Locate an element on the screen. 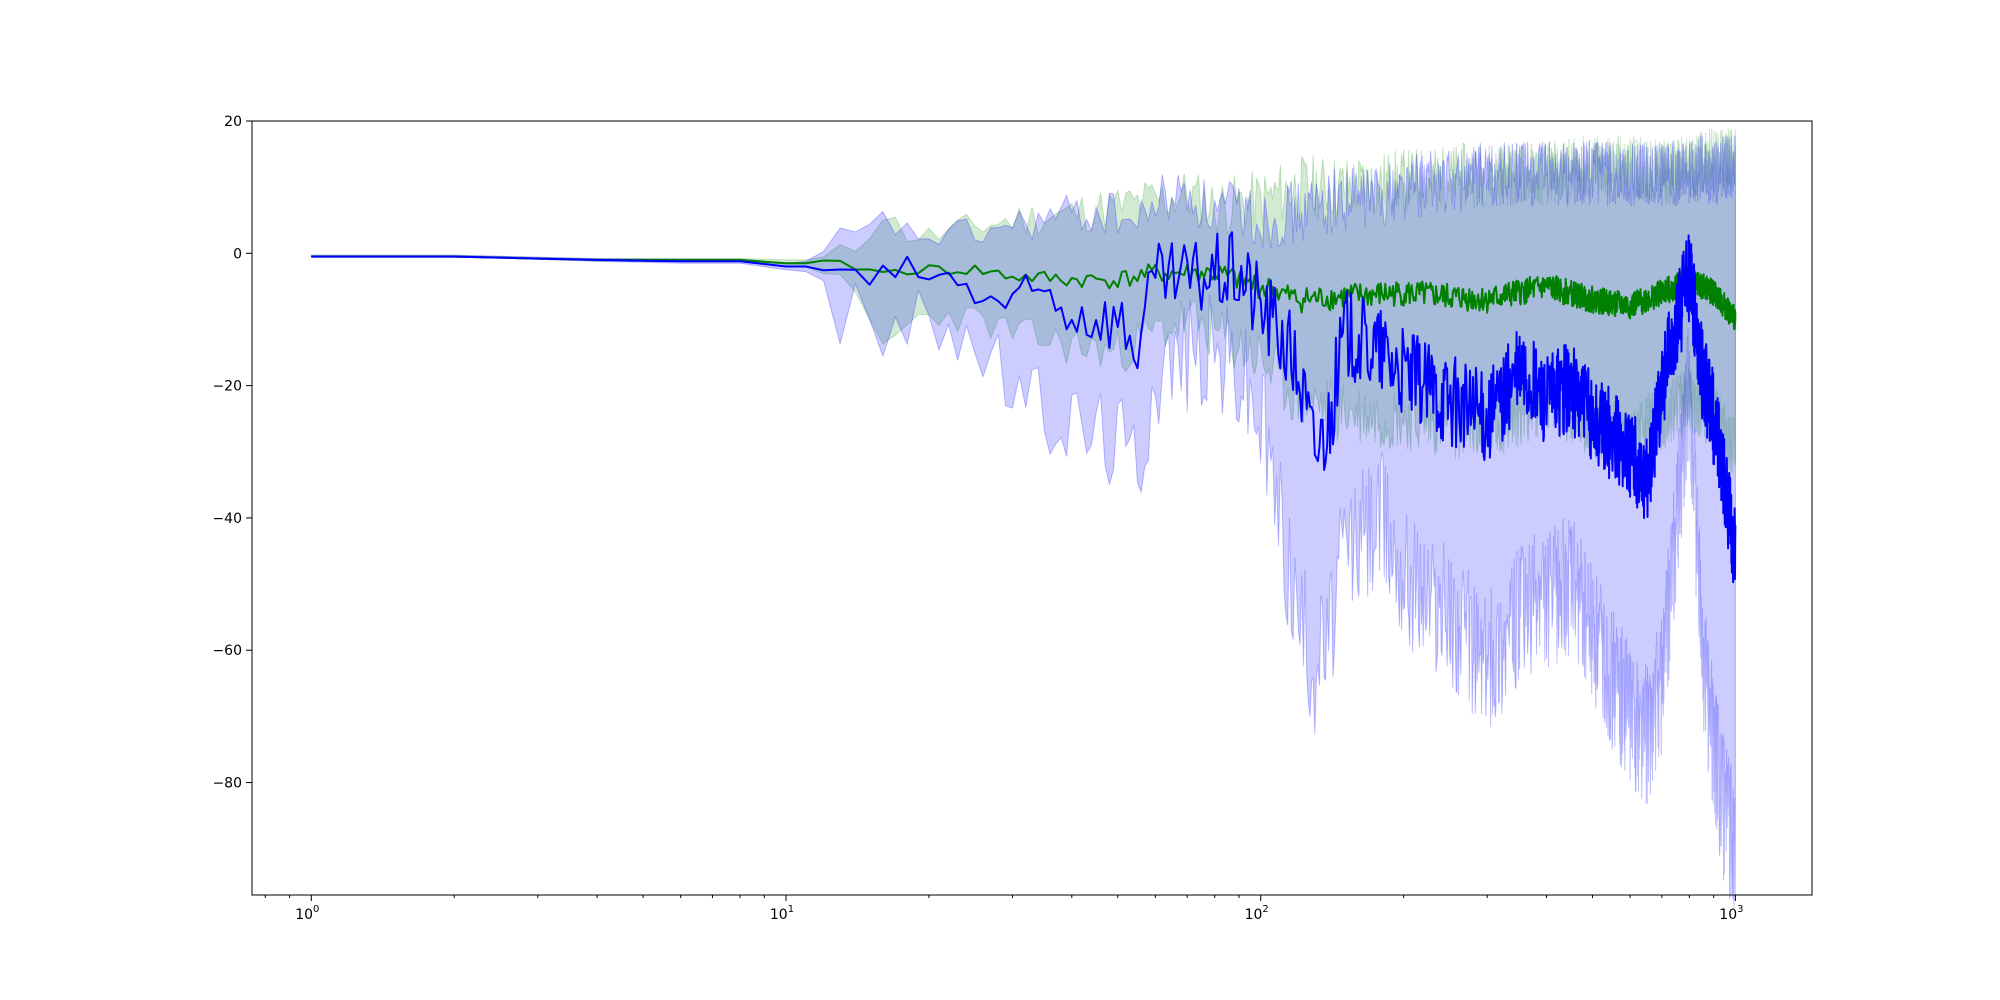  x-tick-label-3: 10³ is located at coordinates (1731, 913).